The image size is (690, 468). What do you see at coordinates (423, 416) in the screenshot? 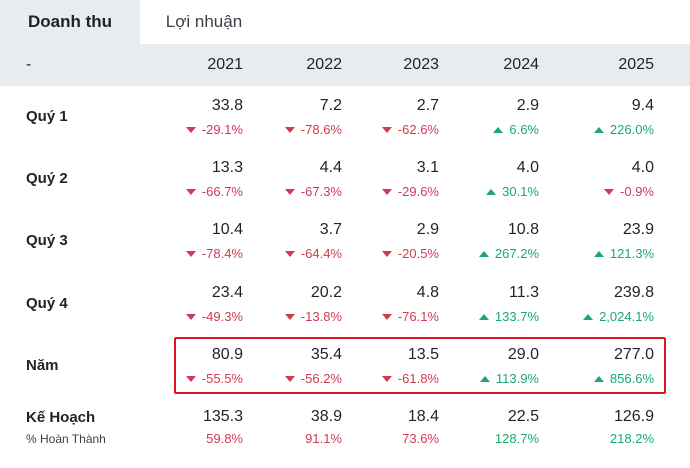
I see `plan-value: 18.4` at bounding box center [423, 416].